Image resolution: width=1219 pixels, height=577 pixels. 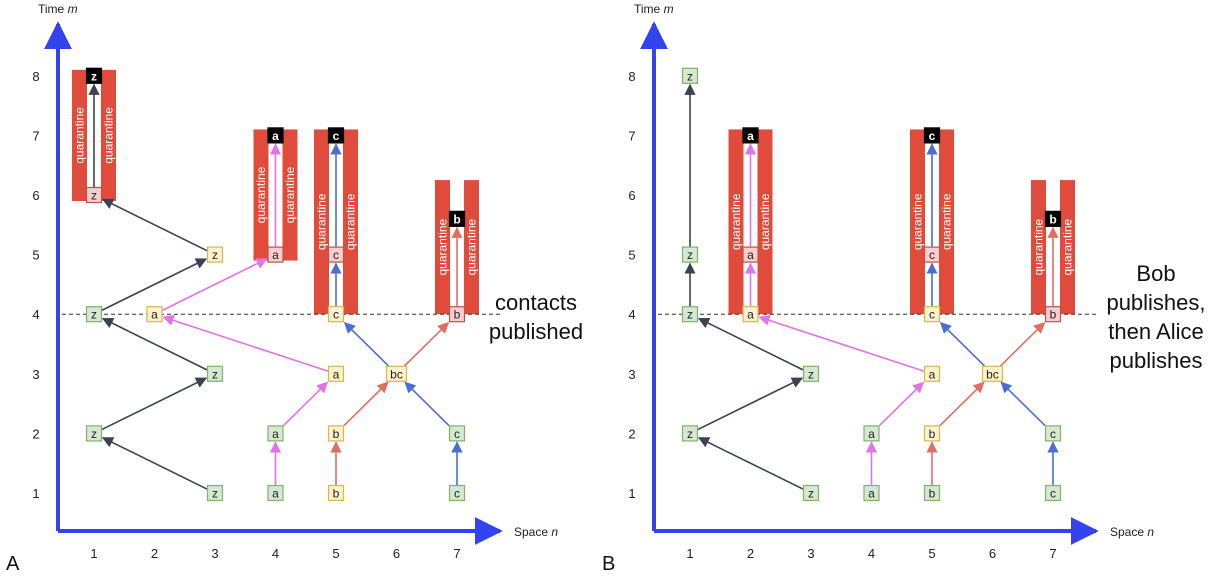 I want to click on time-tick-label: 2, so click(x=35, y=433).